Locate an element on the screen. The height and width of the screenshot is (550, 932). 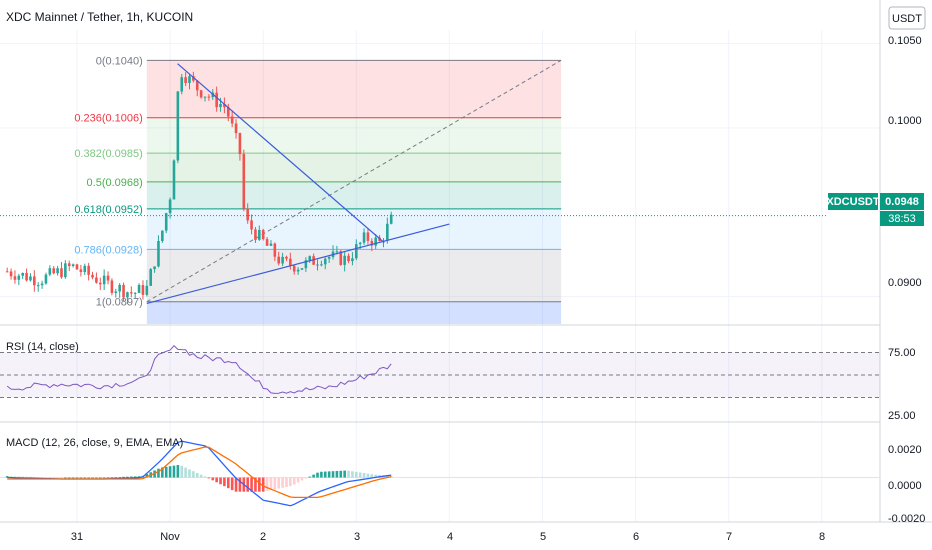
time-tick: 4 is located at coordinates (450, 537).